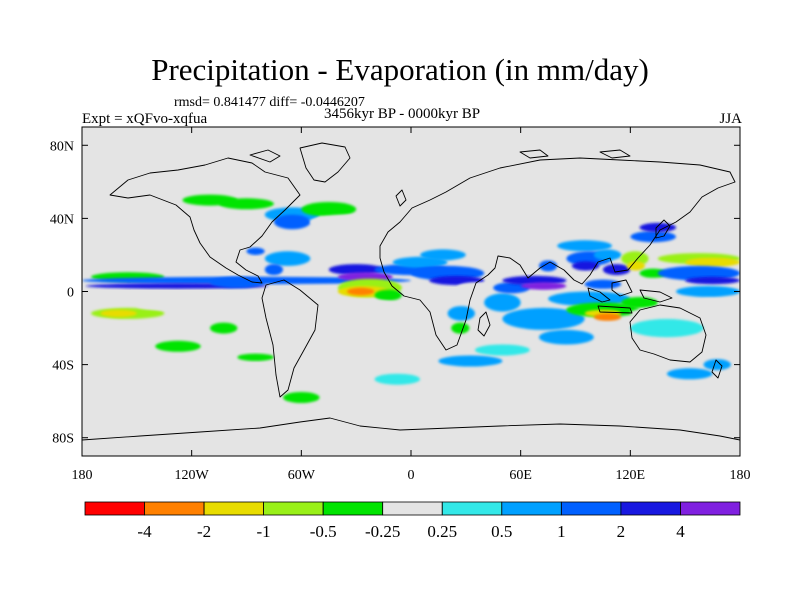 The width and height of the screenshot is (800, 600). I want to click on coast-south-america, so click(290, 338).